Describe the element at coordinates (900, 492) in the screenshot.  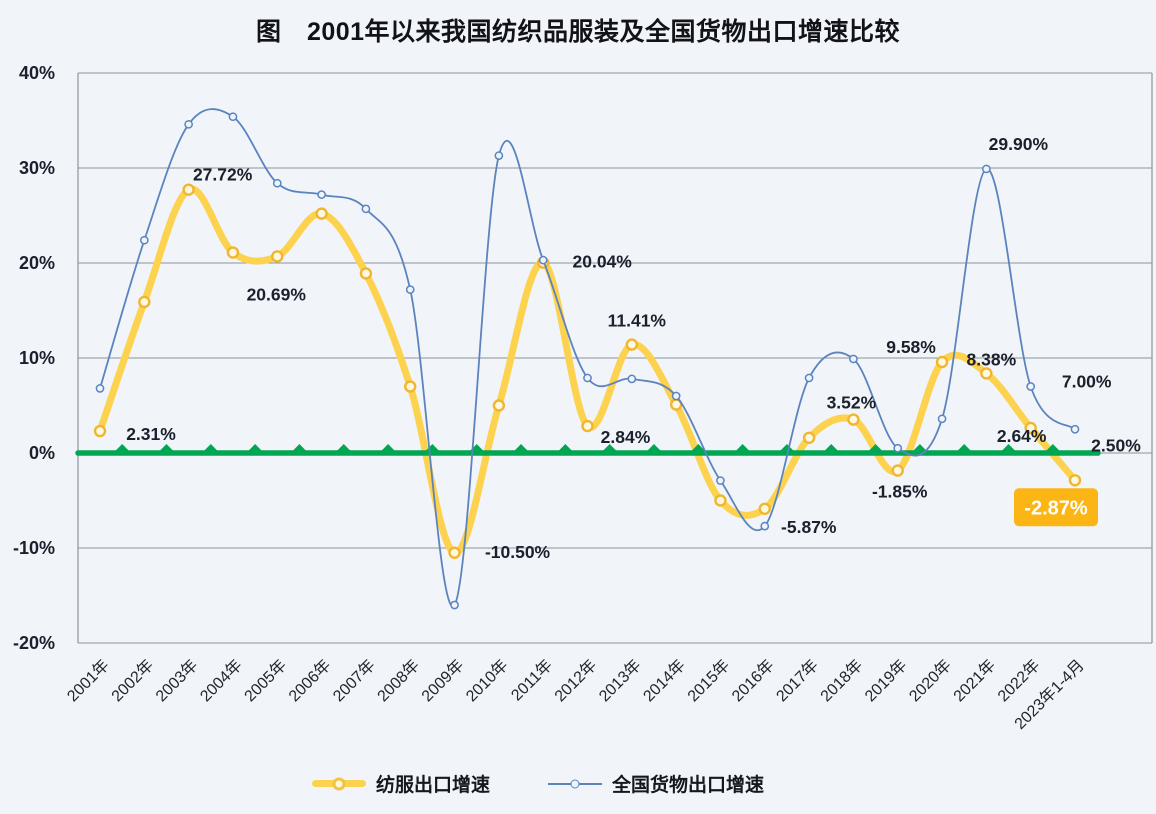
I see `data-label: -1.85%` at that location.